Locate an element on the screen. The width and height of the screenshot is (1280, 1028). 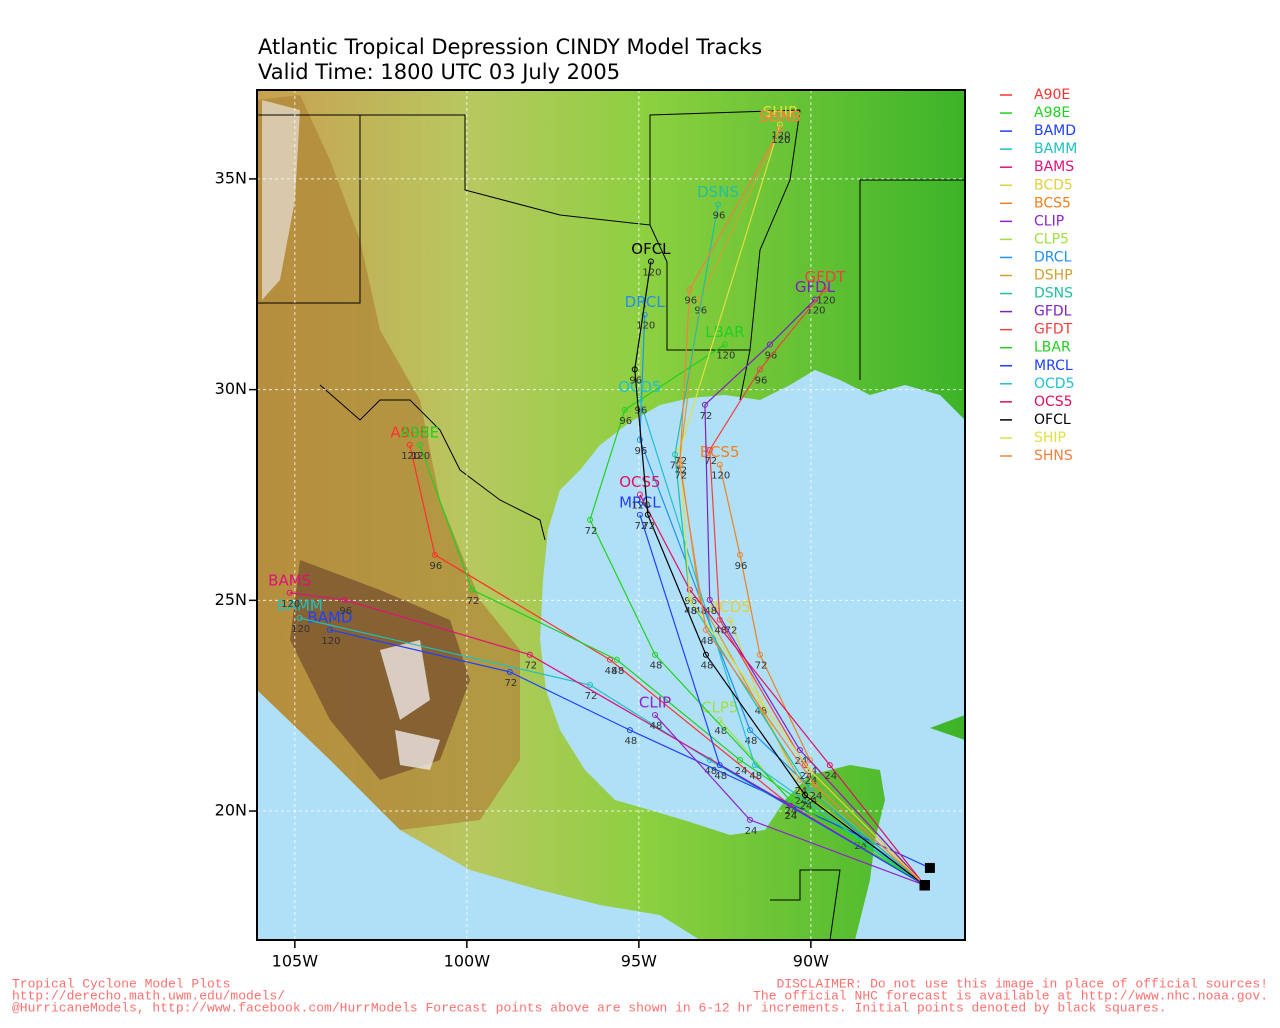
track-label: DSNS is located at coordinates (718, 192).